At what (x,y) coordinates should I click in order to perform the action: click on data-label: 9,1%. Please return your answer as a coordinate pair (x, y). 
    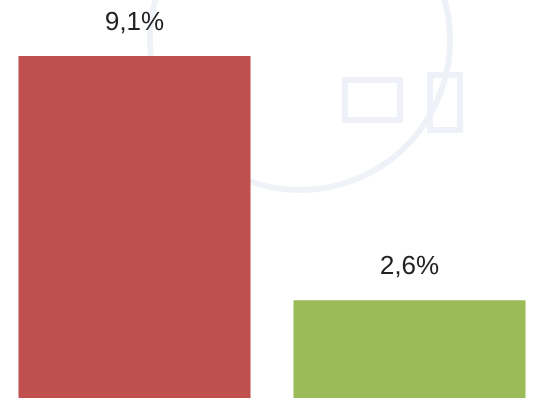
    Looking at the image, I should click on (134, 21).